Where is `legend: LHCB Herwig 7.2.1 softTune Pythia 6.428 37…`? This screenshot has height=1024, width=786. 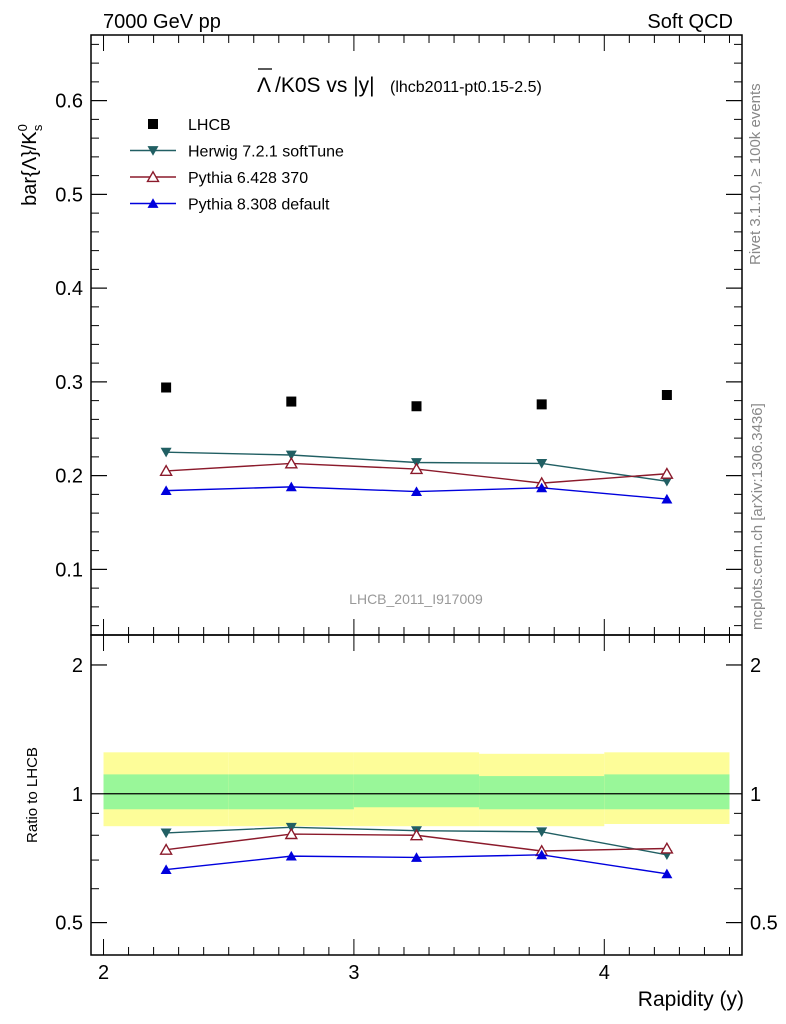
legend: LHCB Herwig 7.2.1 softTune Pythia 6.428 37… is located at coordinates (237, 165).